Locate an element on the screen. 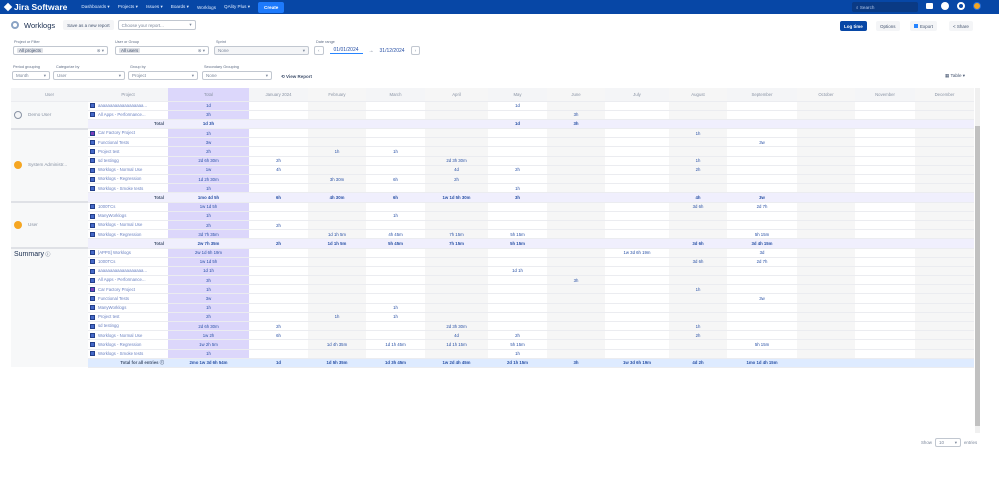 This screenshot has height=477, width=999. column-header-april: April is located at coordinates (456, 95).